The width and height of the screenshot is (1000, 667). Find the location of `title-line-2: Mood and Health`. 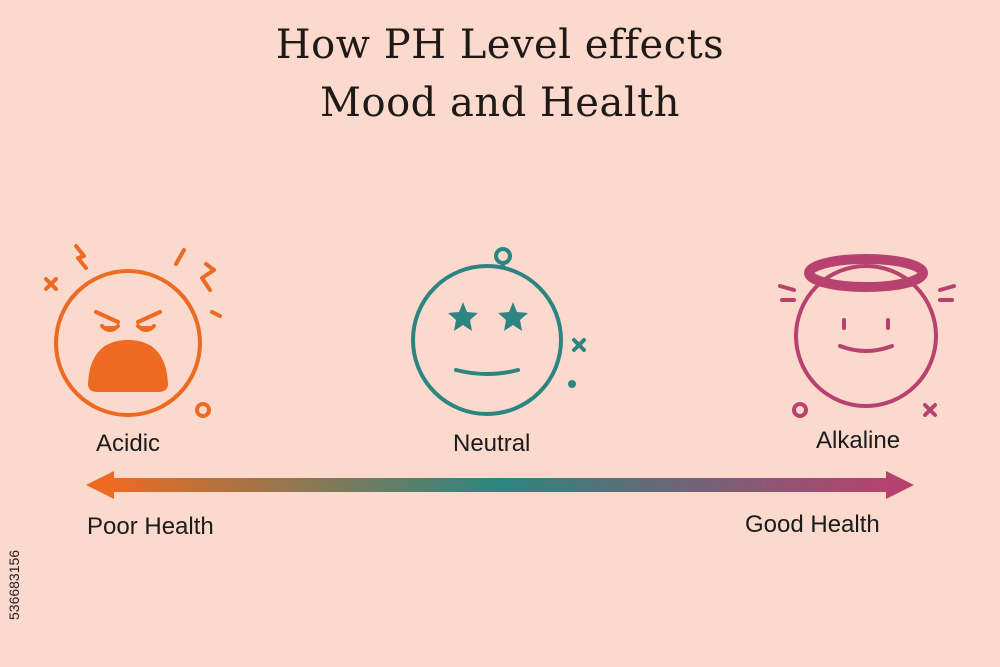

title-line-2: Mood and Health is located at coordinates (500, 103).